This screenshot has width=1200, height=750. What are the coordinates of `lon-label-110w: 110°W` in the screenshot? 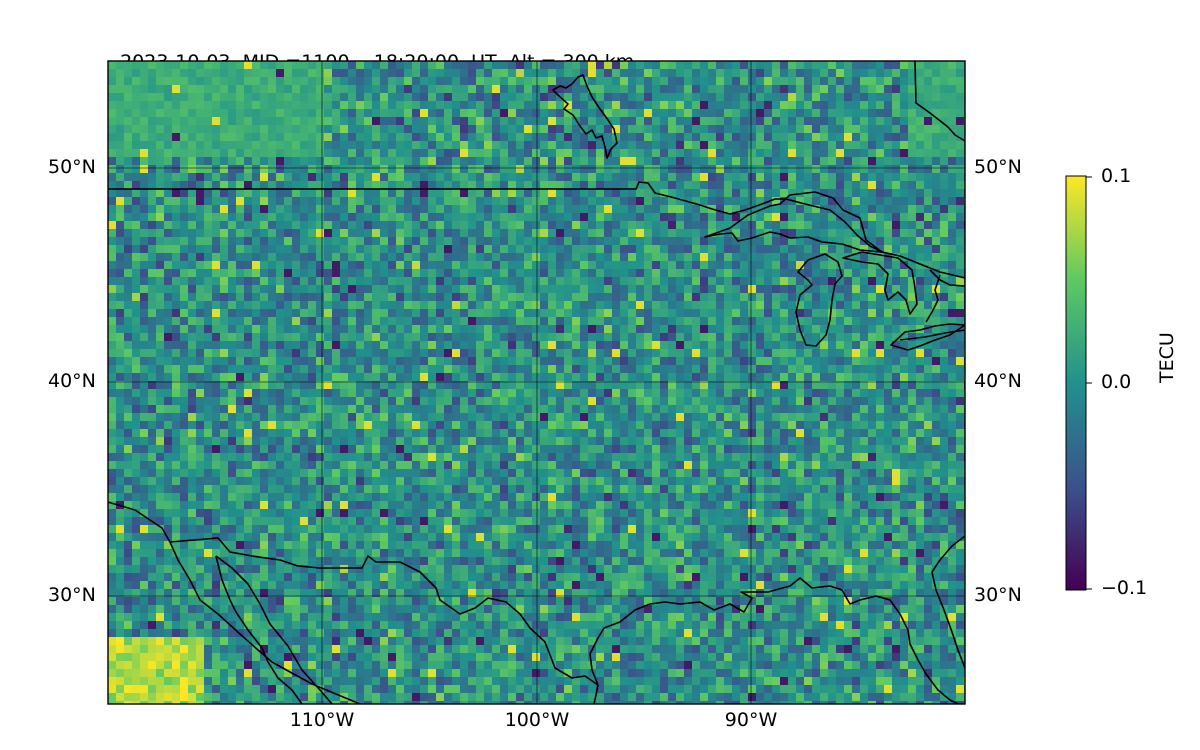 It's located at (322, 720).